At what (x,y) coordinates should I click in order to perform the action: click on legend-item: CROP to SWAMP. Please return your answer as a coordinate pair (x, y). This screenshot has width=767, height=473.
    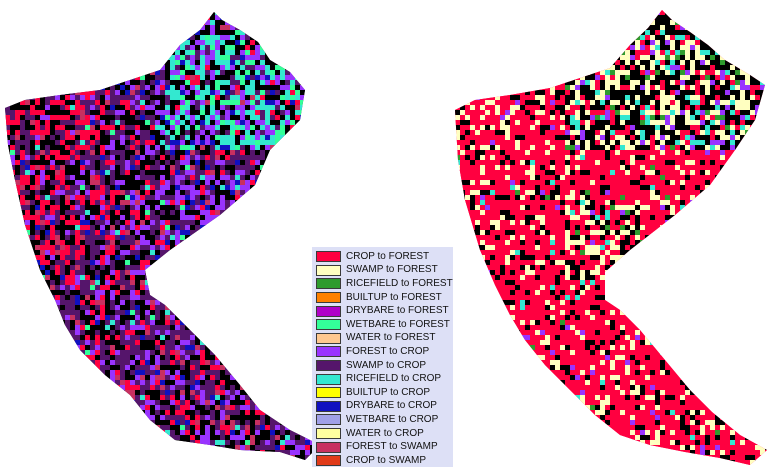
    Looking at the image, I should click on (384, 461).